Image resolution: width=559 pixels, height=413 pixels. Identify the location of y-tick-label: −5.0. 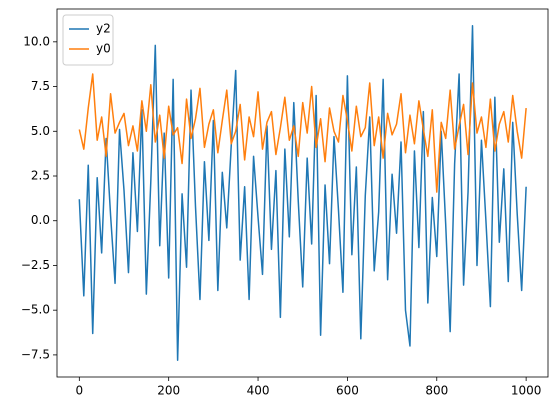
(35, 310).